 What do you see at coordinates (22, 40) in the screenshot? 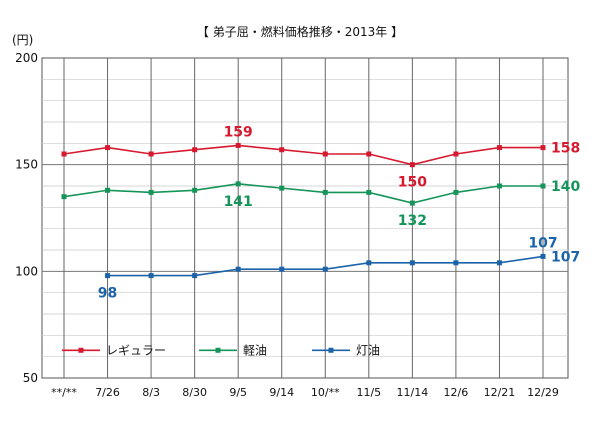
I see `y-axis-unit-label: (円)` at bounding box center [22, 40].